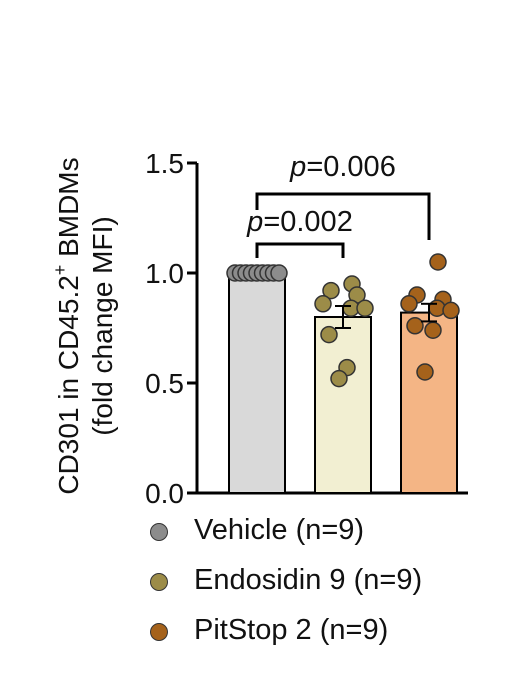 The height and width of the screenshot is (695, 528). What do you see at coordinates (68, 384) in the screenshot?
I see `y-axis-label-text: CD301 in CD45.2` at bounding box center [68, 384].